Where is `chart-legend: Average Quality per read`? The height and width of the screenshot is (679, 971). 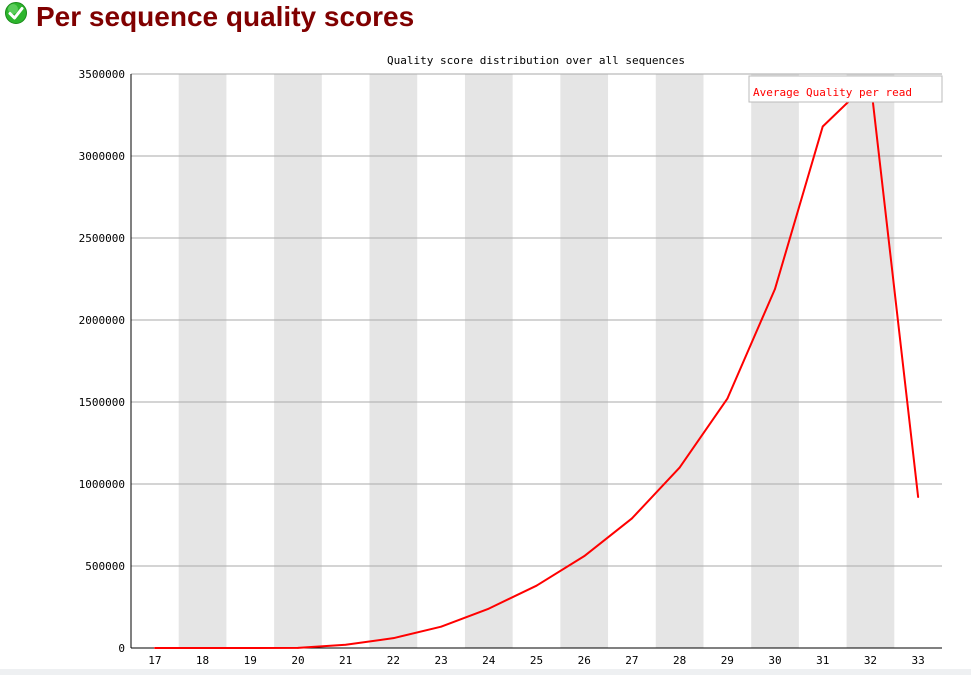 chart-legend: Average Quality per read is located at coordinates (845, 89).